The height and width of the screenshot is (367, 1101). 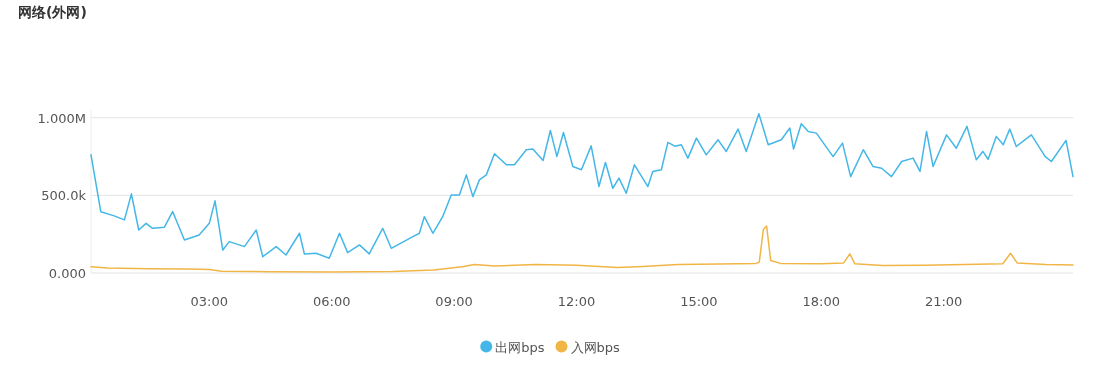 What do you see at coordinates (209, 301) in the screenshot?
I see `x-tick-label: 03:00` at bounding box center [209, 301].